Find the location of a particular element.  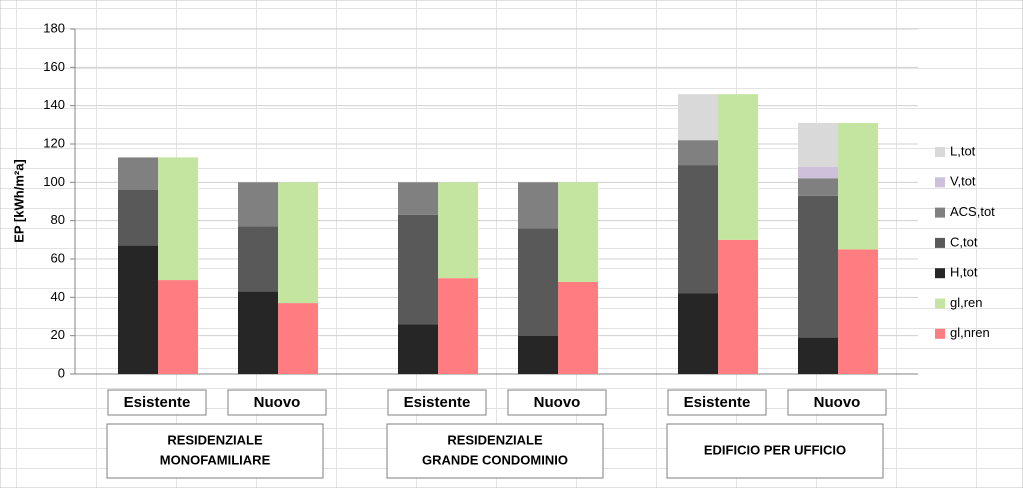

legend-label: H,tot is located at coordinates (964, 272).